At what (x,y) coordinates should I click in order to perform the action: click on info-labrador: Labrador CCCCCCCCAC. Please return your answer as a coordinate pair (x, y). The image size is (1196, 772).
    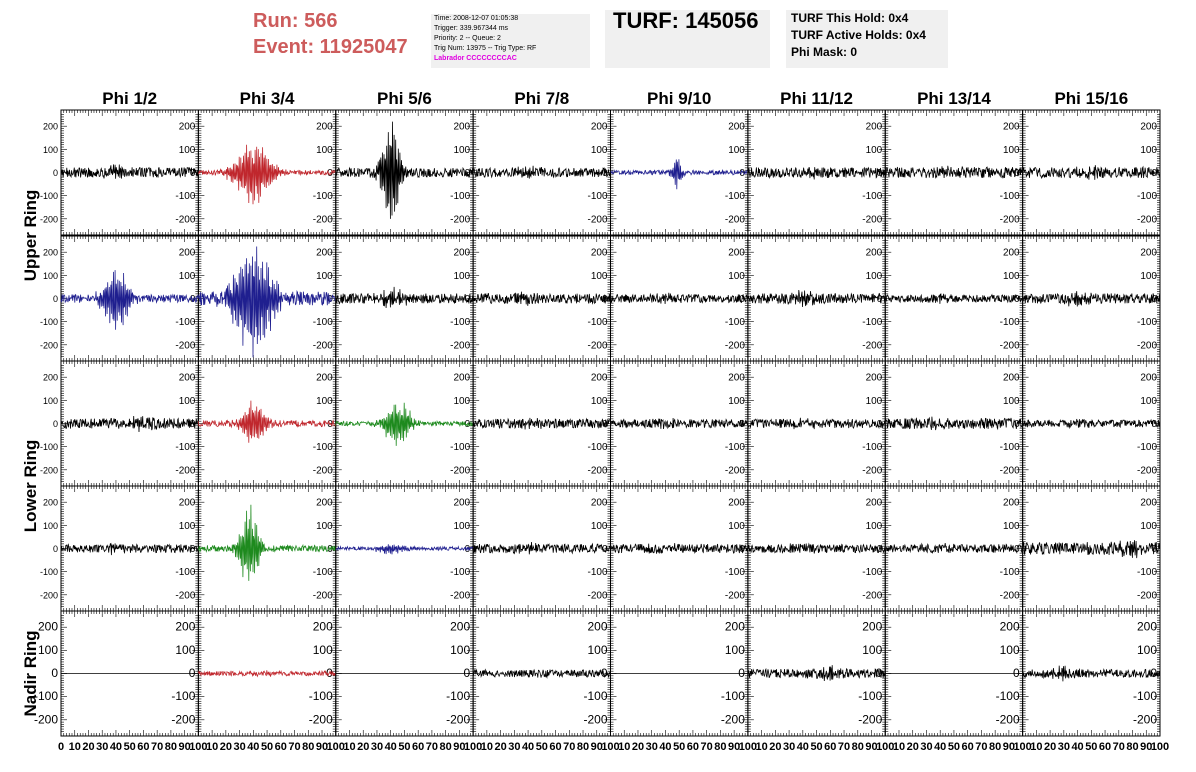
    Looking at the image, I should click on (475, 58).